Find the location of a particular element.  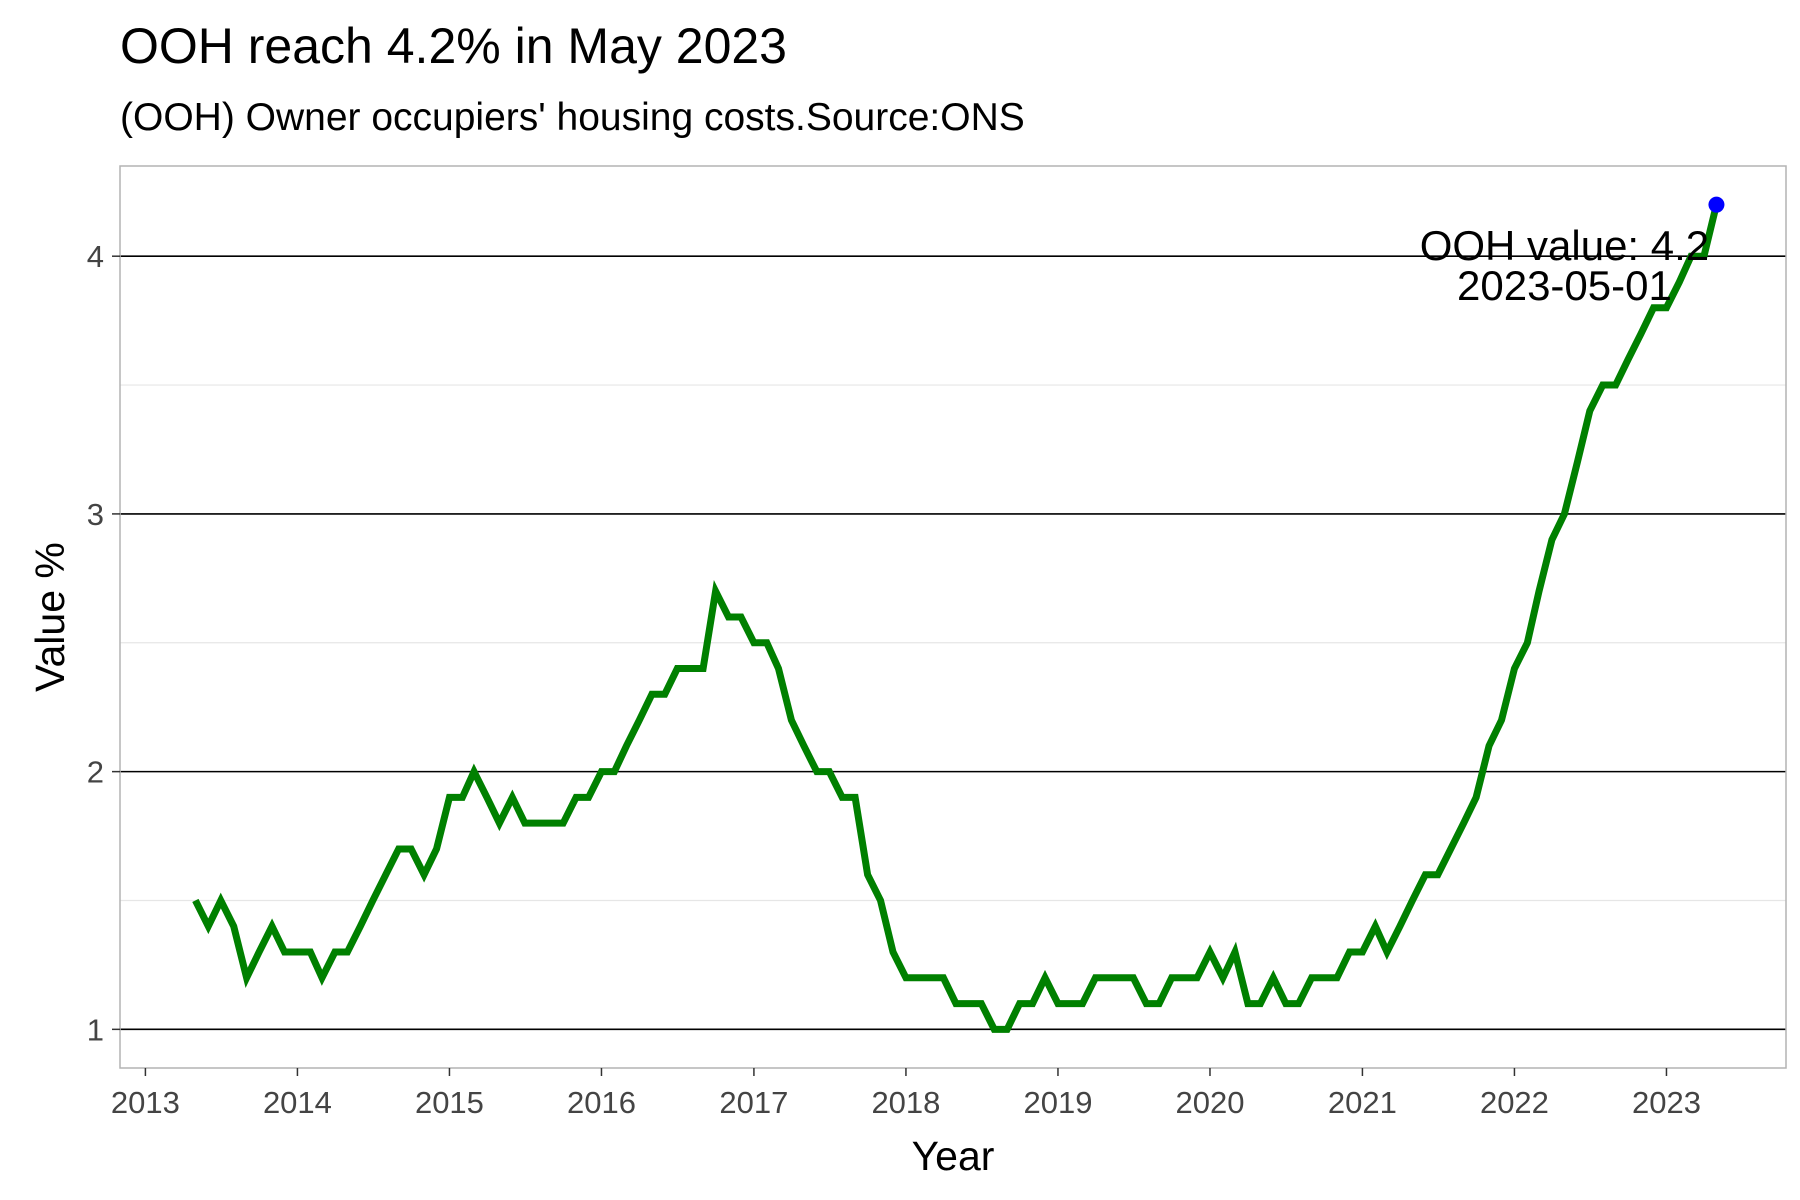

highlight-point is located at coordinates (1716, 204).